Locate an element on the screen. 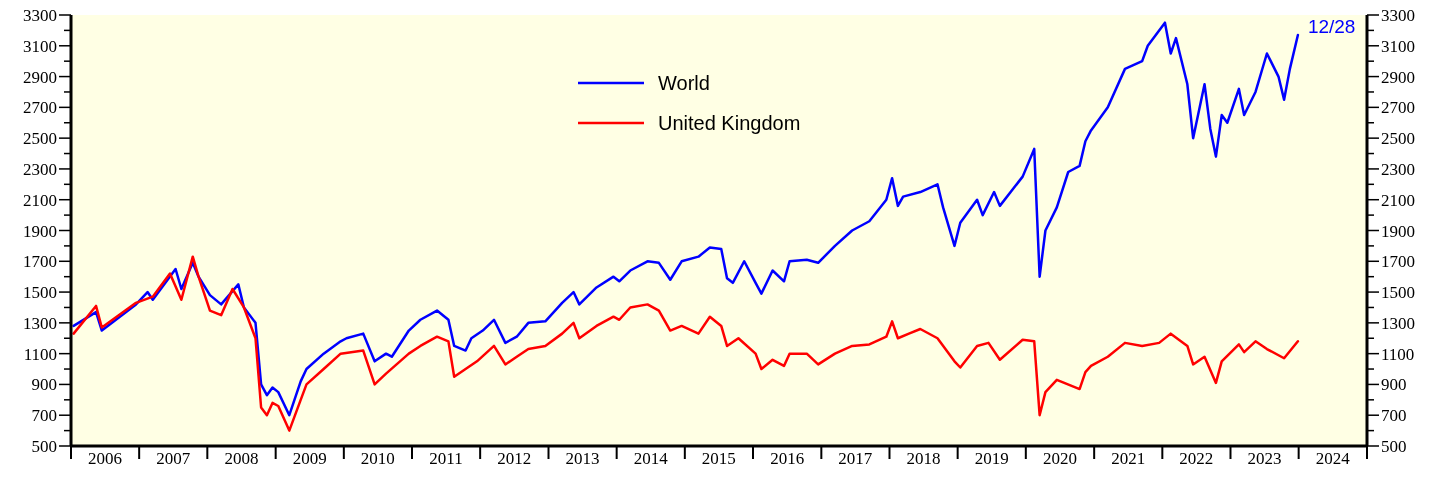 The image size is (1448, 478). y-tick-label: 1700 is located at coordinates (40, 262).